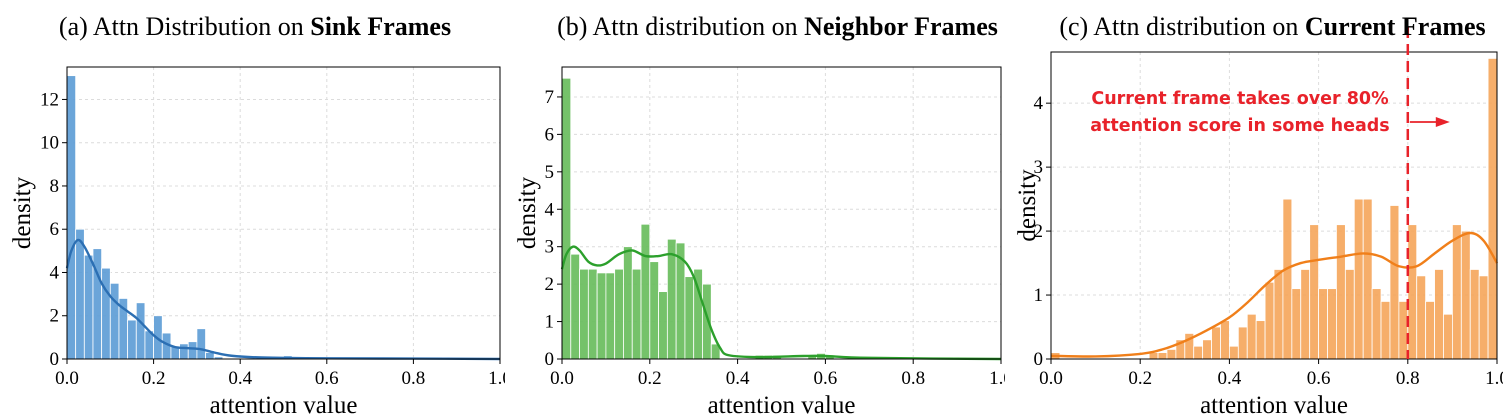 The height and width of the screenshot is (418, 1503). What do you see at coordinates (1442, 122) in the screenshot?
I see `arrow-head` at bounding box center [1442, 122].